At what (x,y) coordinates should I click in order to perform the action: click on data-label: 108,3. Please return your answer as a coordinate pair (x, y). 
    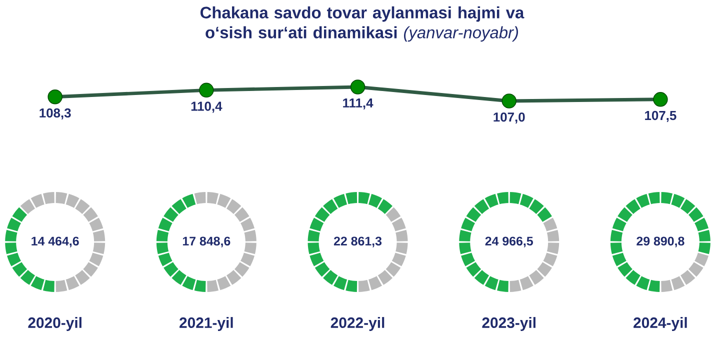
    Looking at the image, I should click on (55, 114).